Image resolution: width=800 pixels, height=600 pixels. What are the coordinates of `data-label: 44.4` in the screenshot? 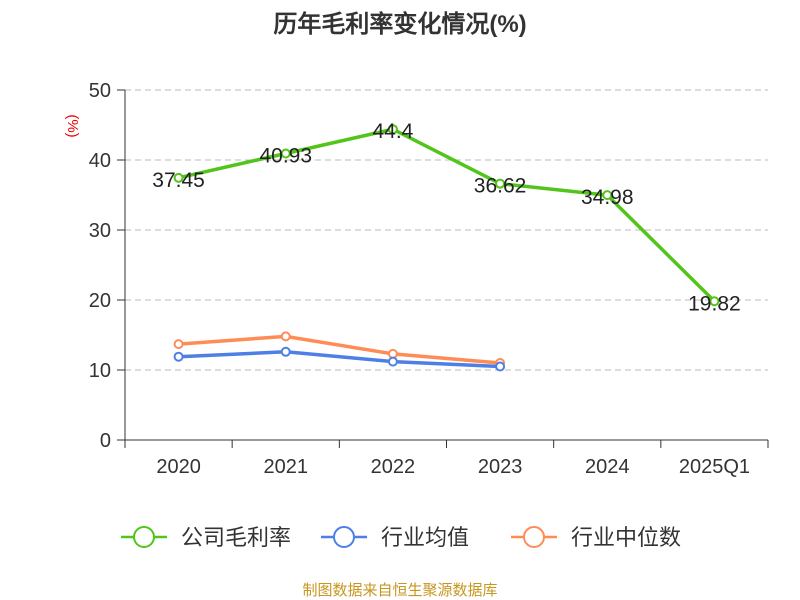 It's located at (392, 131).